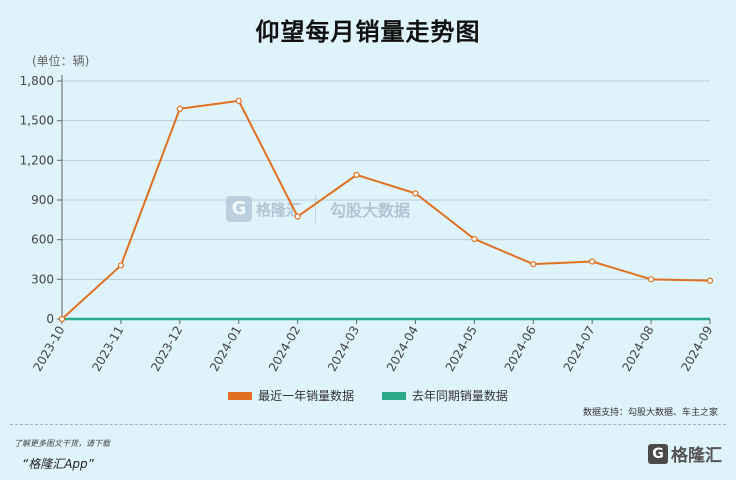 This screenshot has width=736, height=480. I want to click on x-tick-label: 2023-10, so click(48, 349).